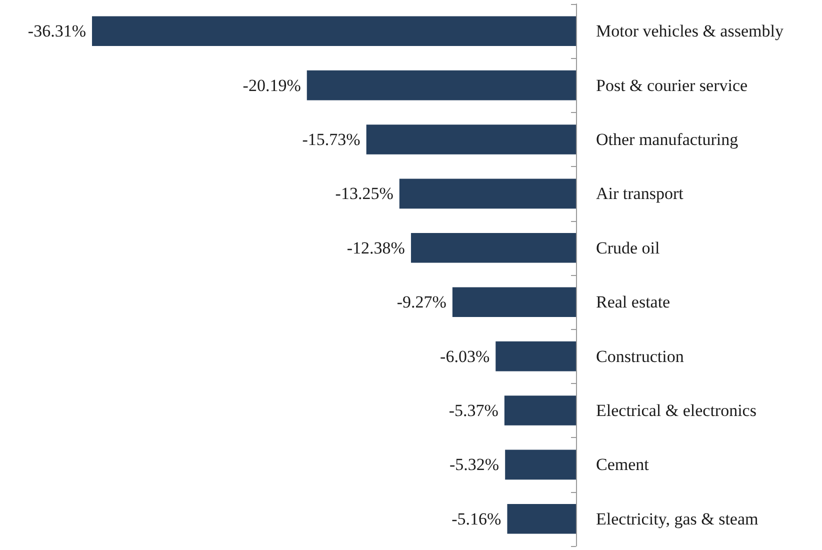 The image size is (822, 550). Describe the element at coordinates (364, 194) in the screenshot. I see `data-label: -13.25%` at that location.